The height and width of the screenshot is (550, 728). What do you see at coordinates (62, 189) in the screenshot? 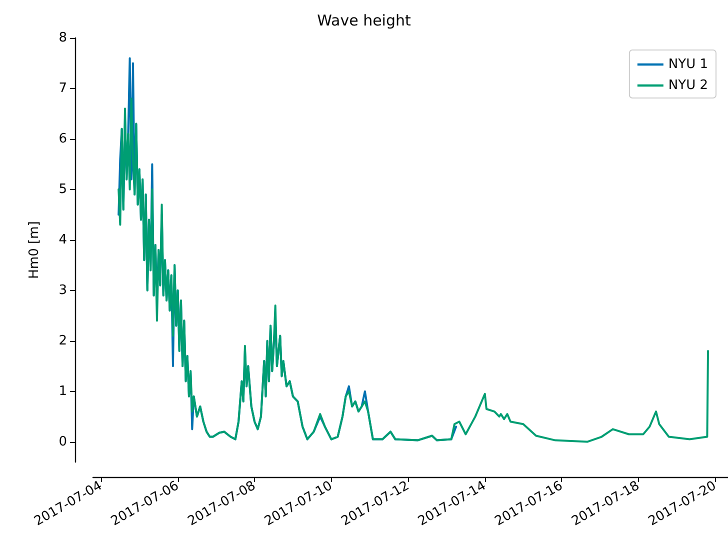
I see `y-tick-label: 5` at bounding box center [62, 189].